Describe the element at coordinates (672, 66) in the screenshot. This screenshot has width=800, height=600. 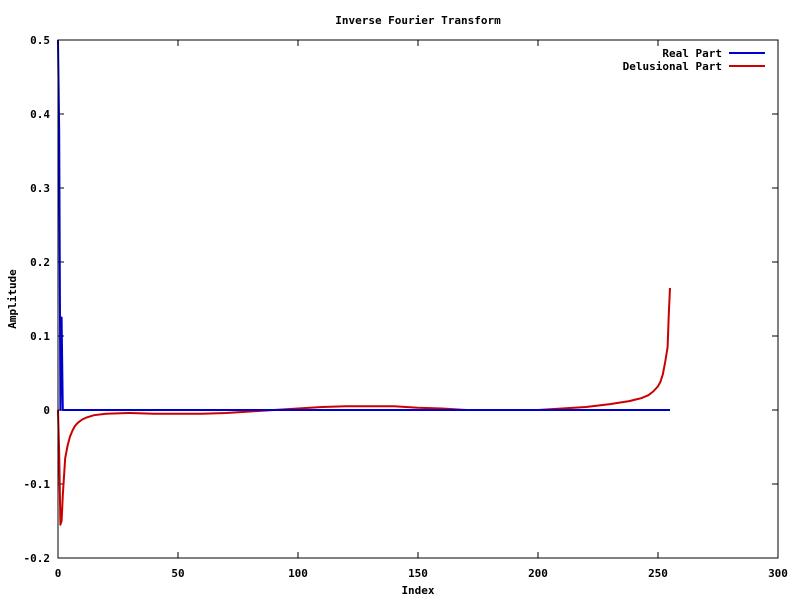
I see `legend-label-delusional-part: Delusional Part` at that location.